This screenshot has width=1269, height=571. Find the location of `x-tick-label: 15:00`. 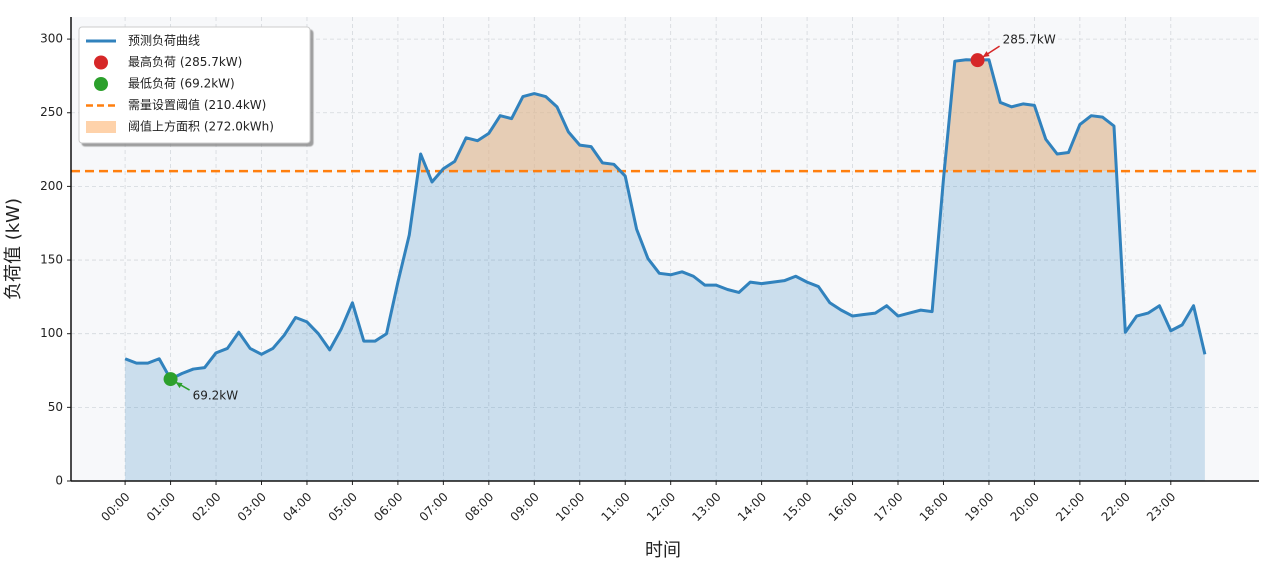

x-tick-label: 15:00 is located at coordinates (797, 507).